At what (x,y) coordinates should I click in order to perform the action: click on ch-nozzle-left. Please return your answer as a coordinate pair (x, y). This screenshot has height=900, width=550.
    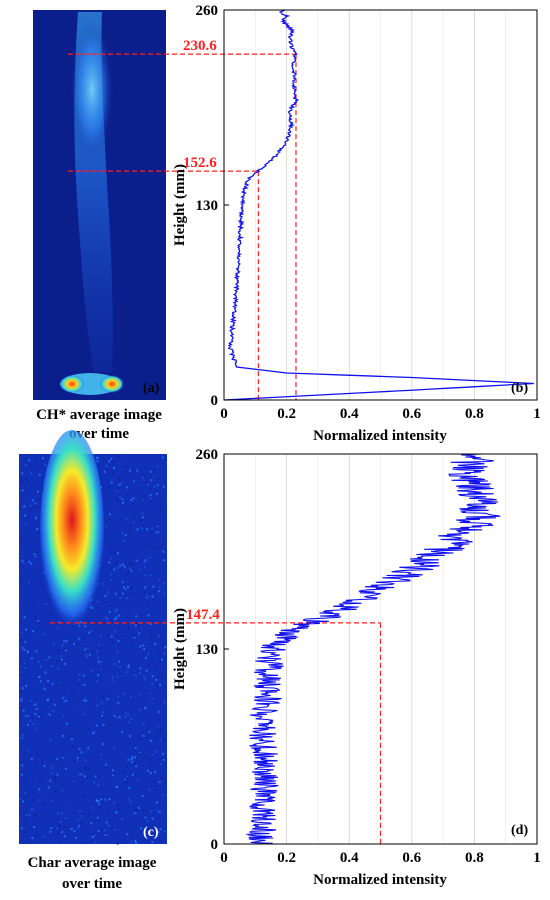
    Looking at the image, I should click on (72, 384).